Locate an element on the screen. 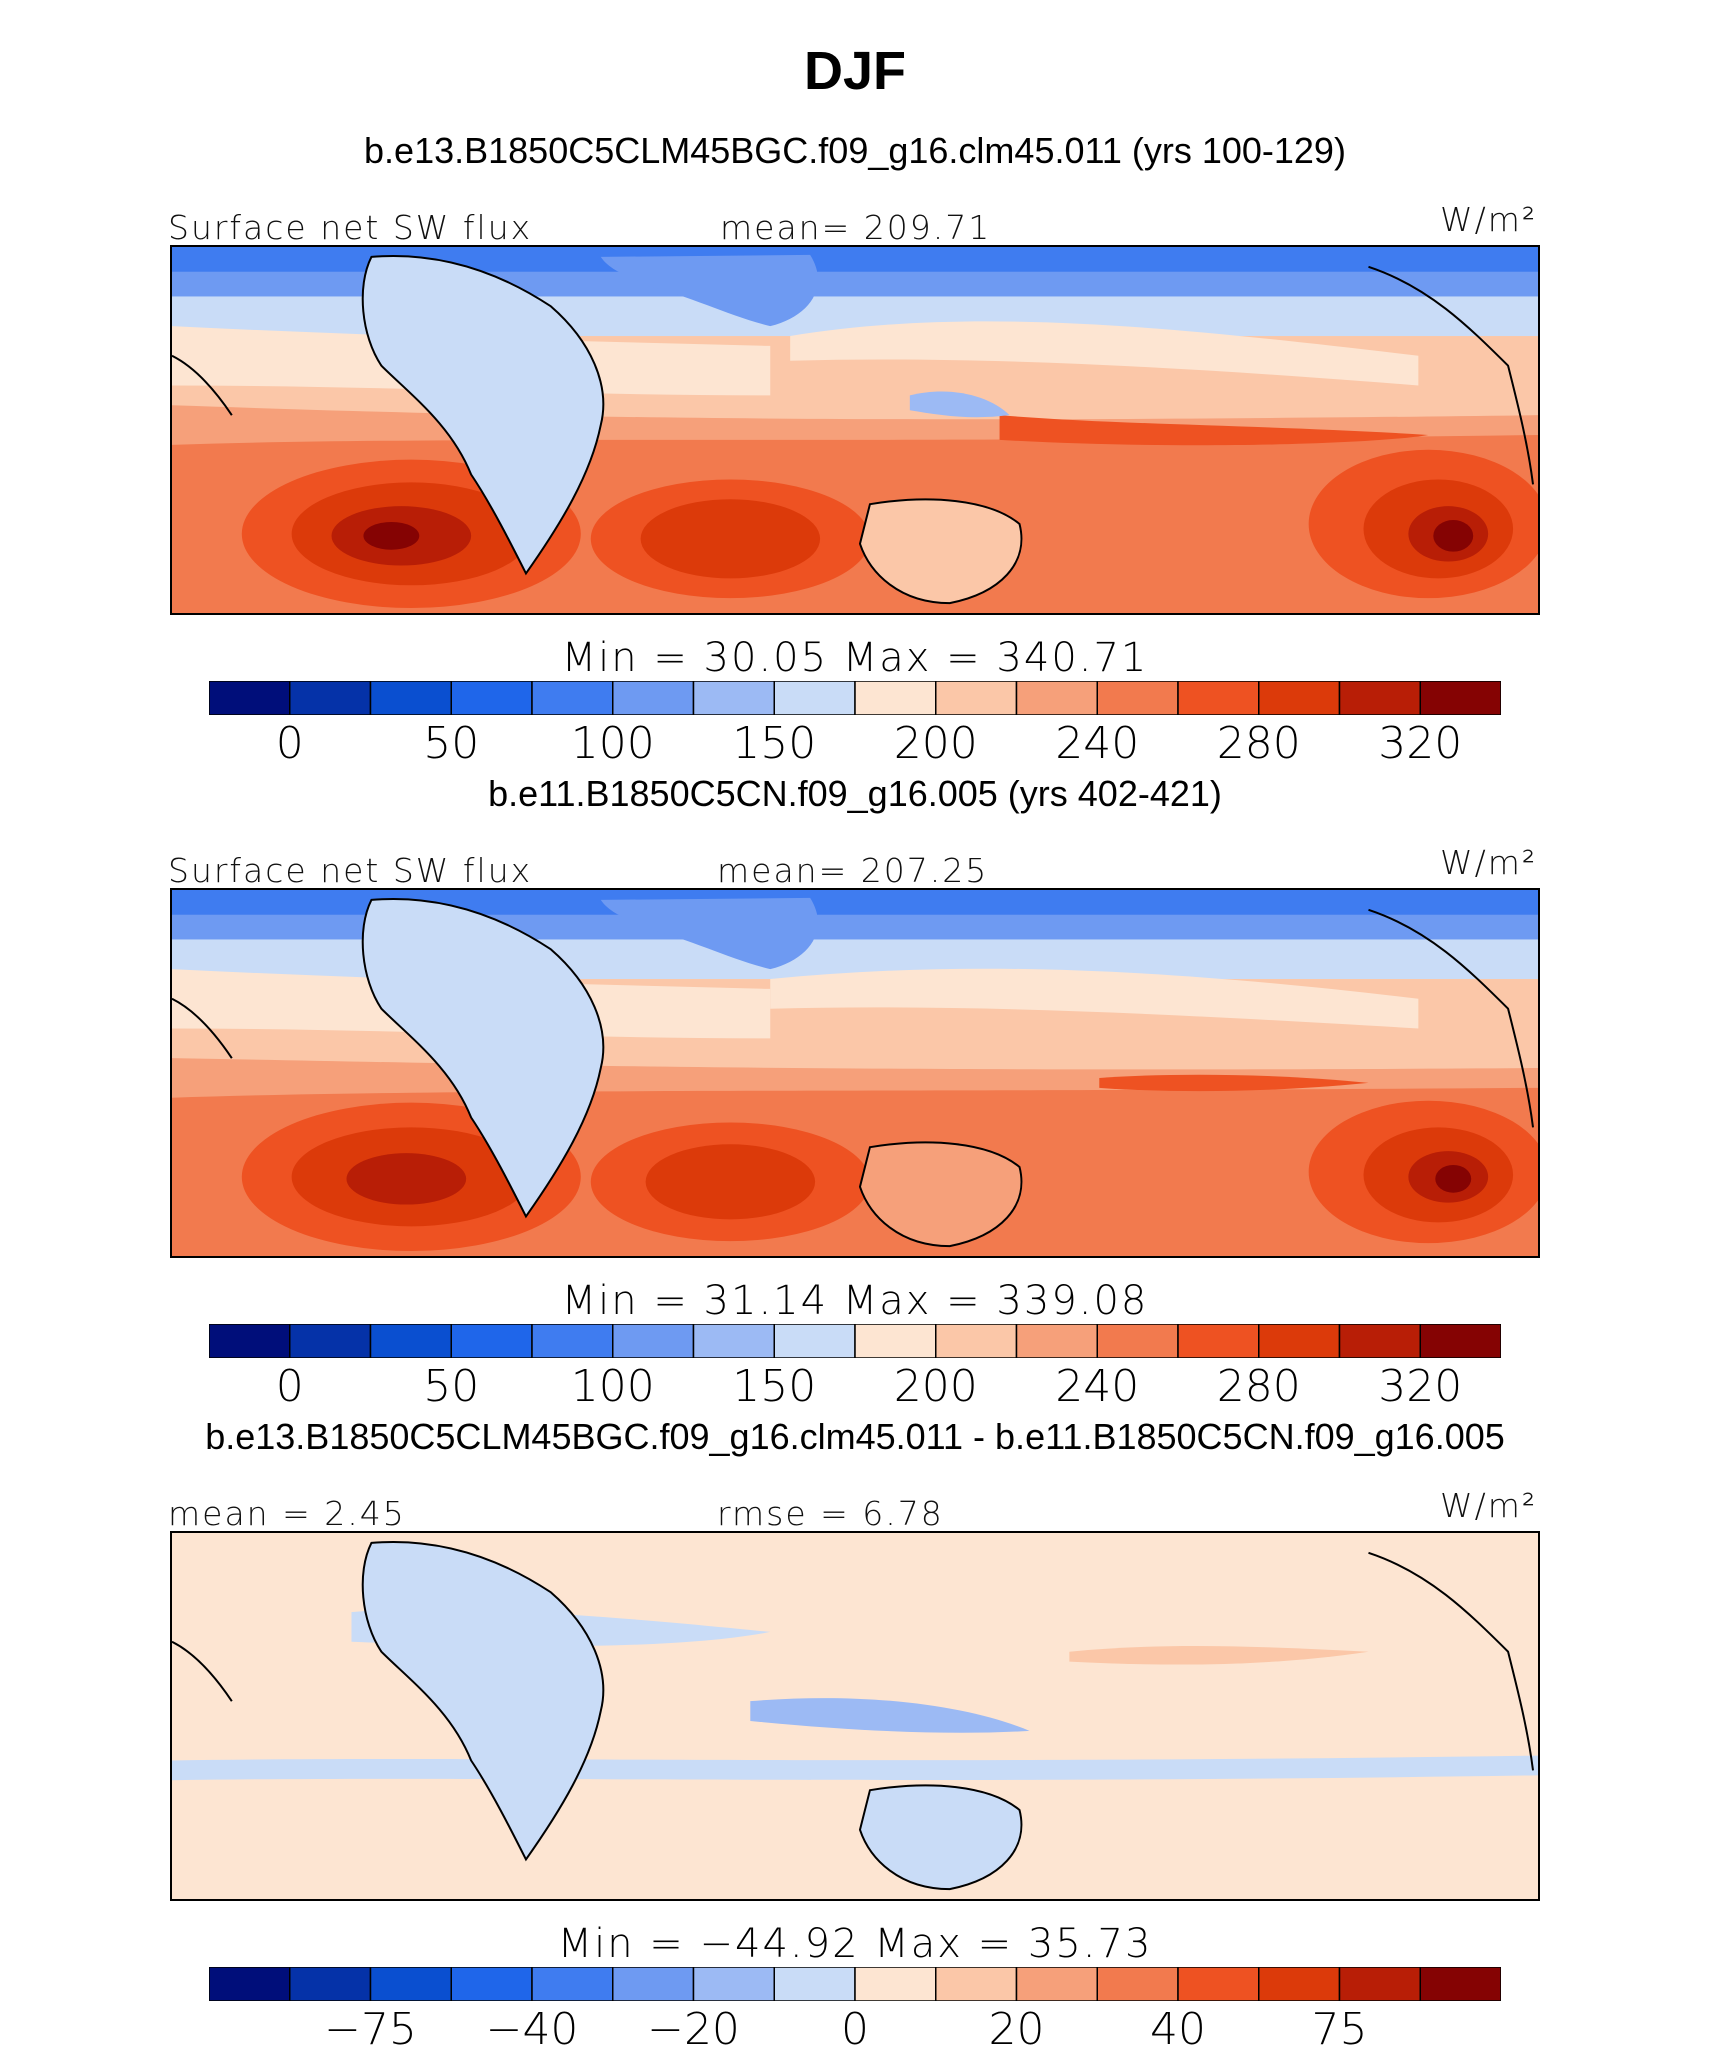 The image size is (1710, 2055). panel-1-colorbar-ticks: 0 50 100 150 200 240 280 320 is located at coordinates (855, 743).